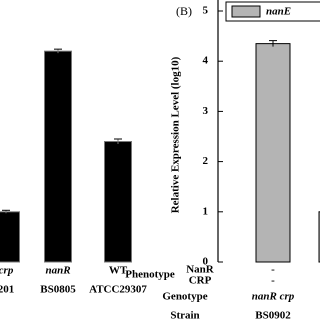  I want to click on crp-label: +, so click(118, 252).